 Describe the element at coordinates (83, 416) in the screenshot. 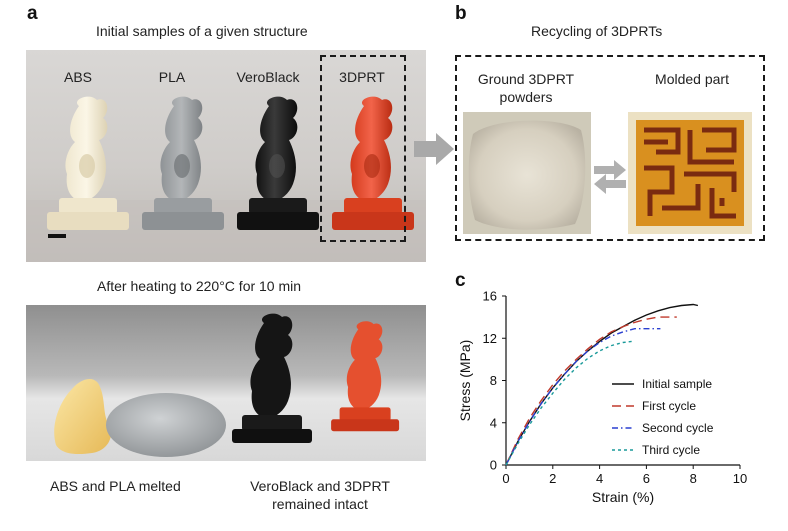

I see `melted-abs` at that location.